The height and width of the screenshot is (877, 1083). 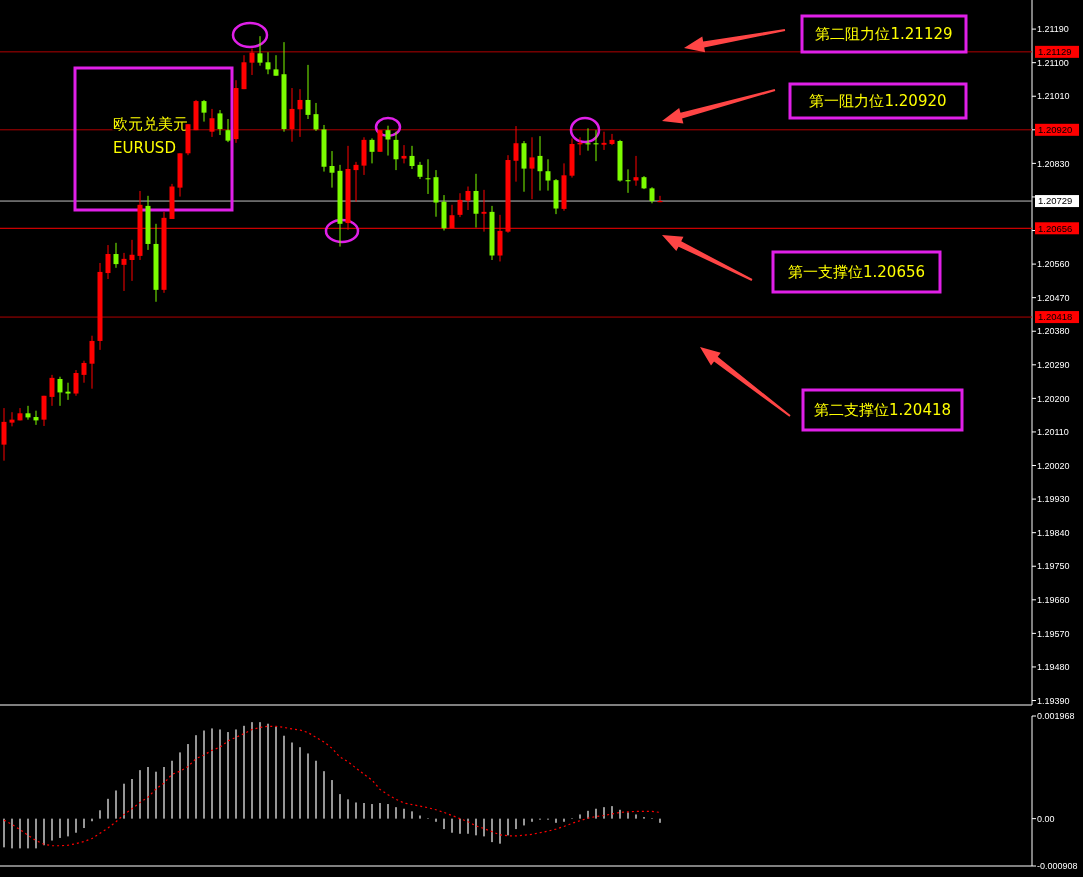 What do you see at coordinates (1053, 297) in the screenshot?
I see `y-tick-label: 1.20470` at bounding box center [1053, 297].